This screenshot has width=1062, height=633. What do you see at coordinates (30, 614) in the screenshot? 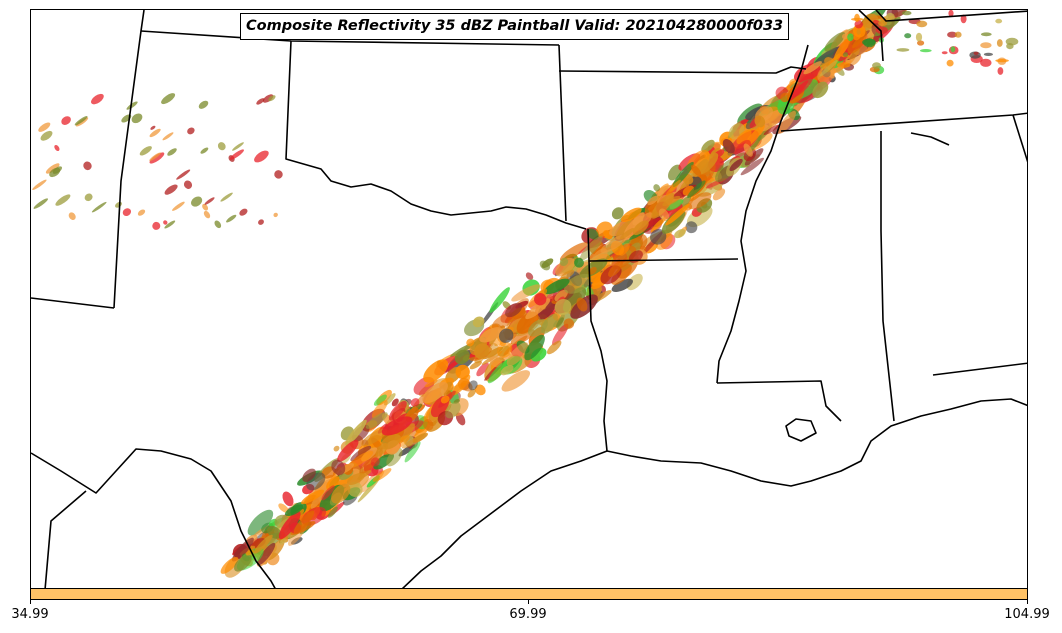
I see `colorbar-tick-label-left: 34.99` at bounding box center [30, 614].